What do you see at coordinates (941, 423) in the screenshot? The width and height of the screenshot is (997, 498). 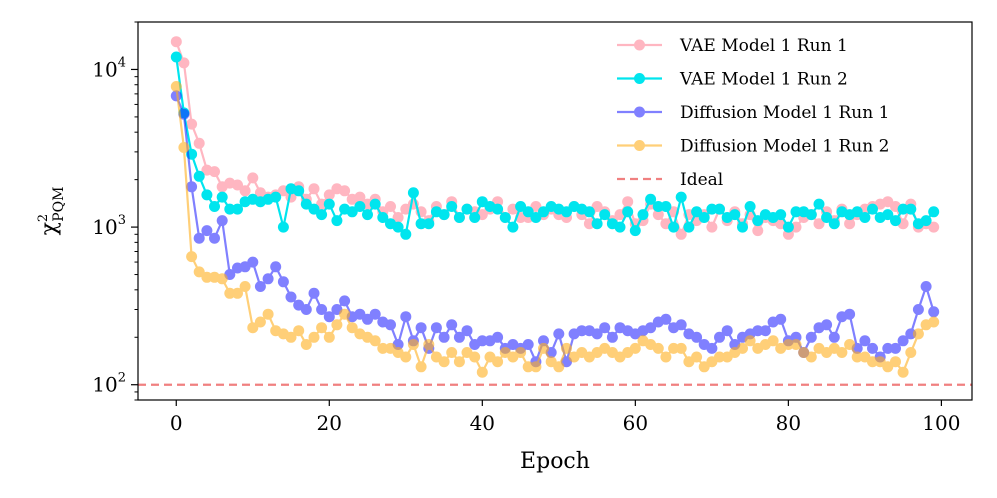 I see `x-tick-label: 100` at bounding box center [941, 423].